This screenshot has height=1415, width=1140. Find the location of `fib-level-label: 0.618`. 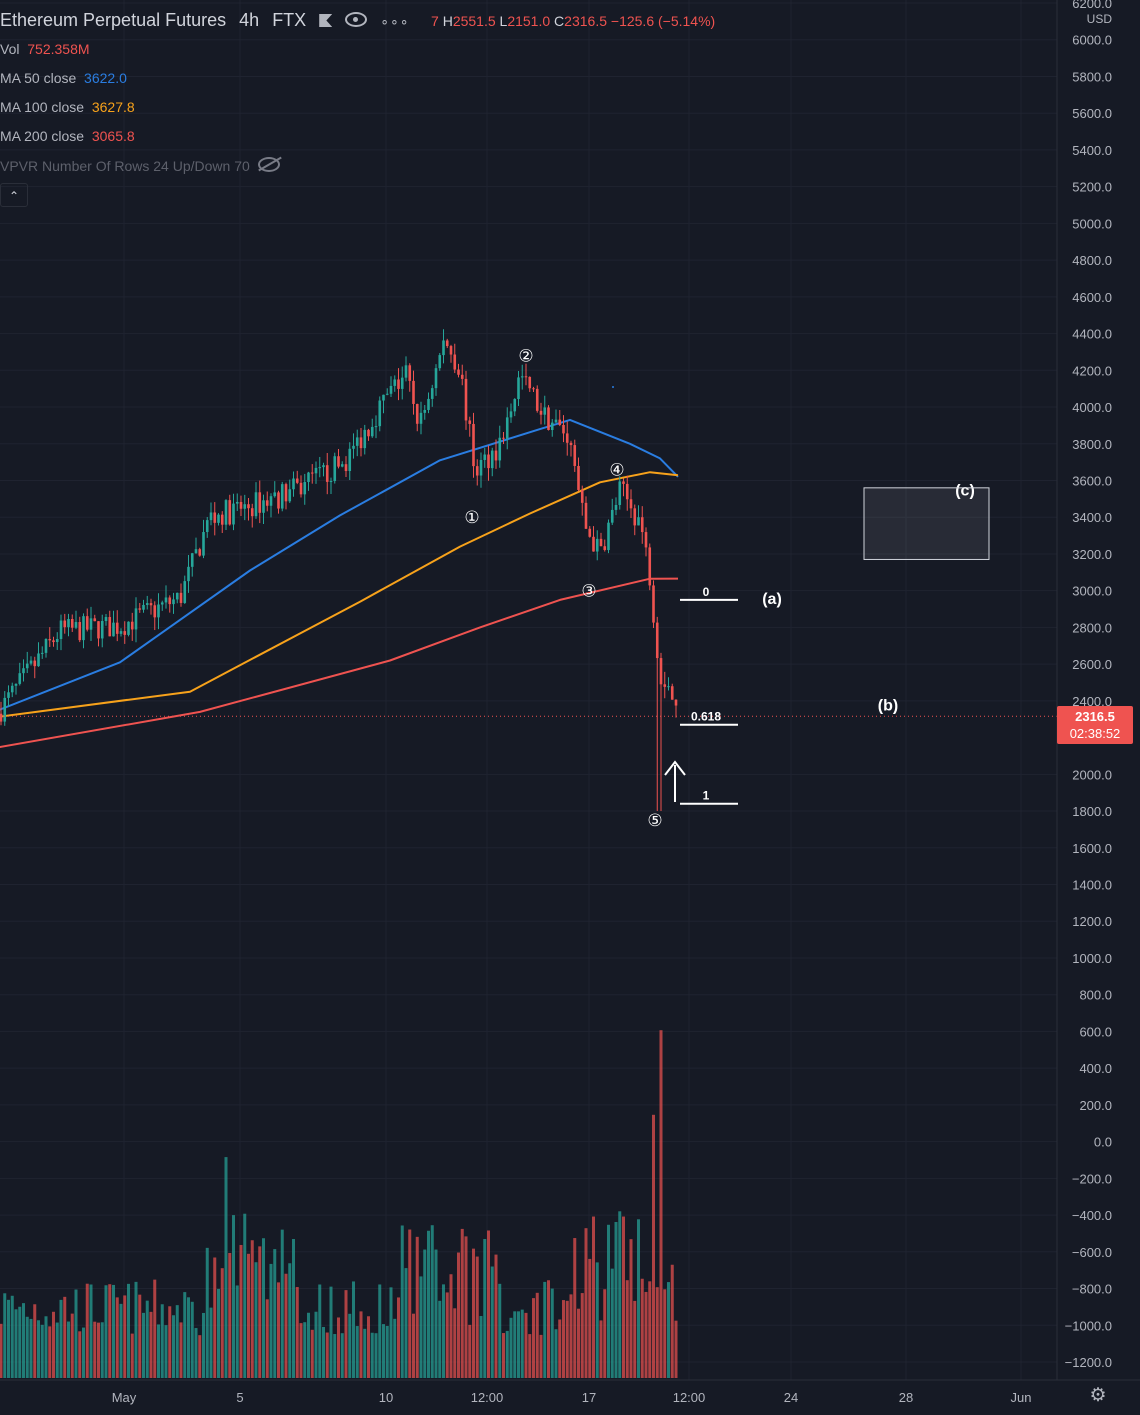

fib-level-label: 0.618 is located at coordinates (706, 717).